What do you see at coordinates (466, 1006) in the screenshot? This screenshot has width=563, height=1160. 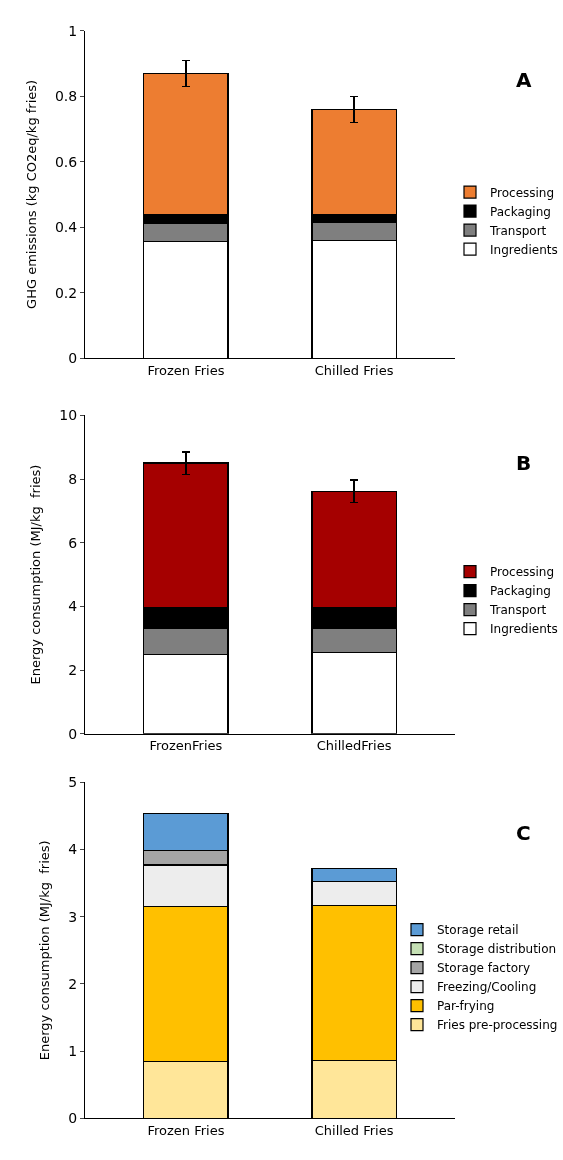 I see `legend-label: Par-frying` at bounding box center [466, 1006].